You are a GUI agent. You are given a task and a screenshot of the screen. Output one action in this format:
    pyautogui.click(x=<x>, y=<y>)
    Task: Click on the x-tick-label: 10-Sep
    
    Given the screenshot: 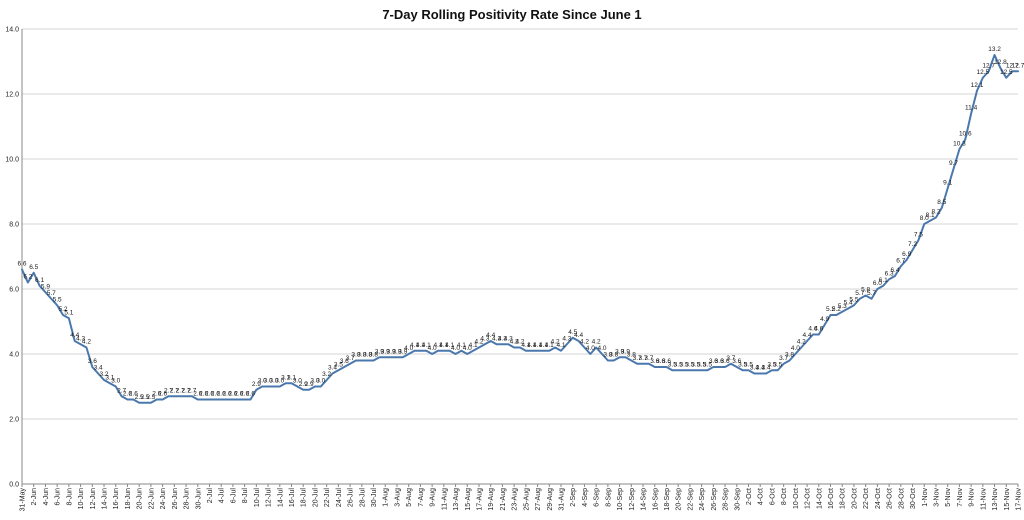 What is the action you would take?
    pyautogui.click(x=620, y=499)
    